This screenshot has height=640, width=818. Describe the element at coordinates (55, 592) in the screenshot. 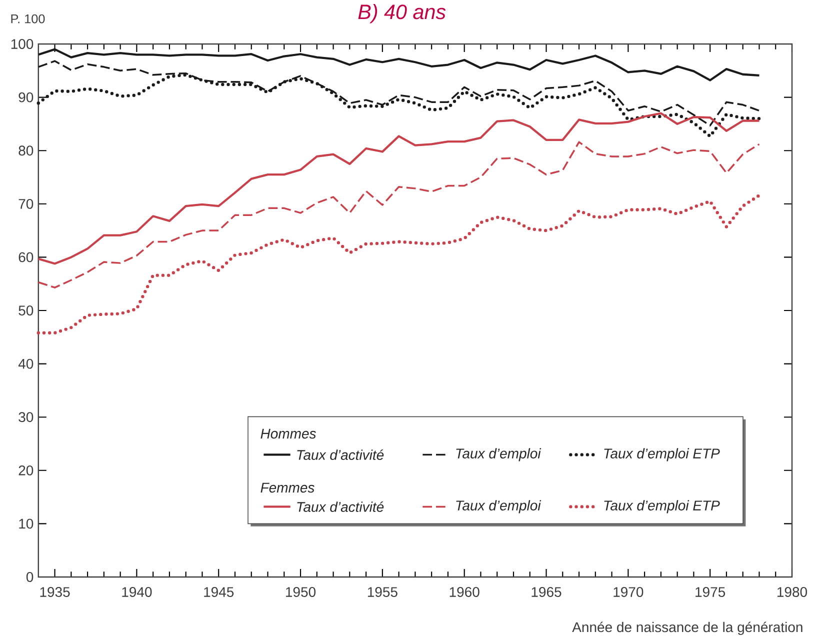

I see `x-tick-label: 1935` at that location.